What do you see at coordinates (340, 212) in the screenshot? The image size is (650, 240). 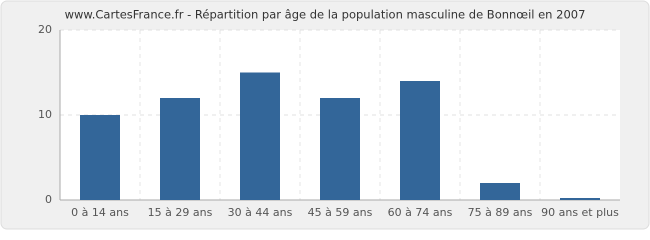 I see `x-tick-label: 45 à 59 ans` at bounding box center [340, 212].